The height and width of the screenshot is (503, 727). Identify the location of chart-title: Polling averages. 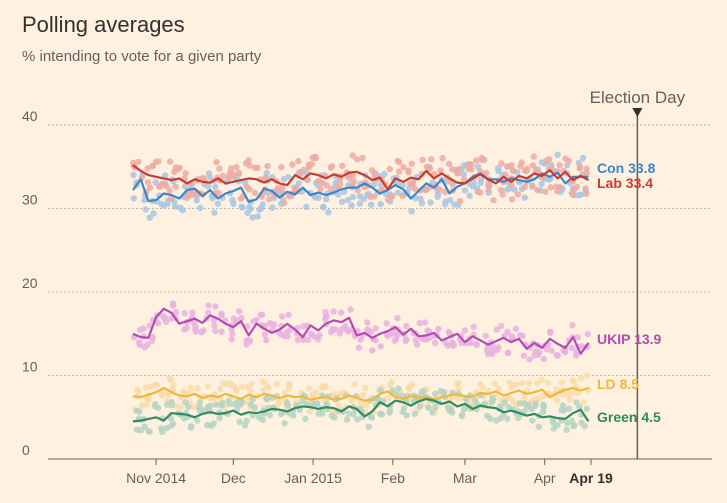
(103, 24).